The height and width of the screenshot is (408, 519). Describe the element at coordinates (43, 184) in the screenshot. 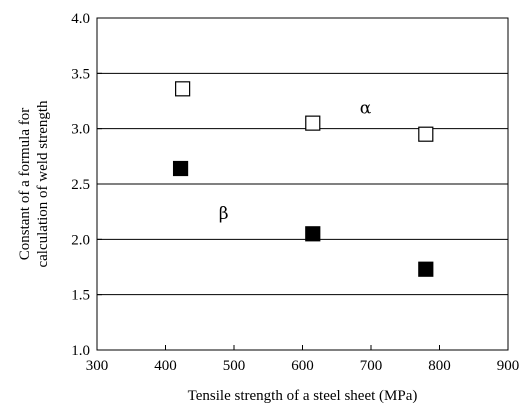

I see `y-axis-title-line: calculation of weld strength` at that location.